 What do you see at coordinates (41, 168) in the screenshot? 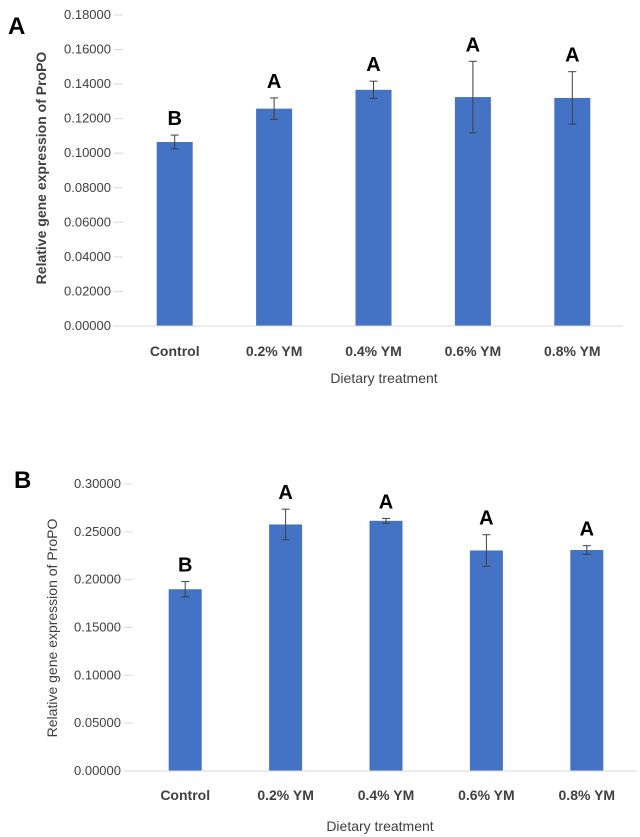
I see `y-axis-label-a: Relative gene expression of ProPO` at bounding box center [41, 168].